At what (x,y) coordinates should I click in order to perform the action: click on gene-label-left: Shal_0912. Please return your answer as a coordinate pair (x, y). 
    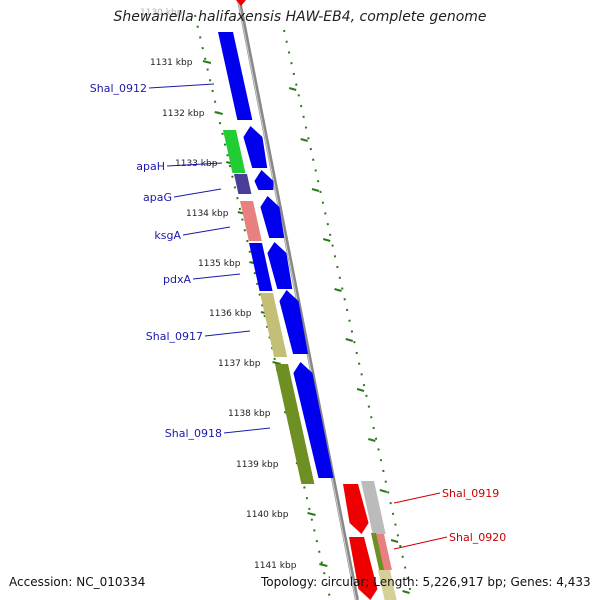
    Looking at the image, I should click on (118, 88).